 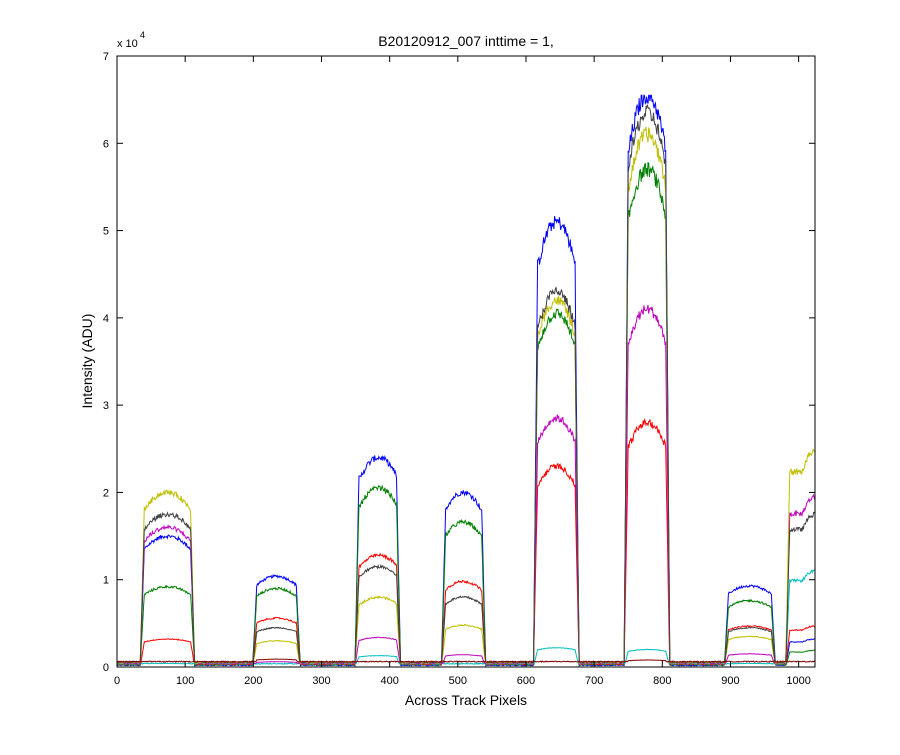 What do you see at coordinates (389, 681) in the screenshot?
I see `x-tick-label: 400` at bounding box center [389, 681].